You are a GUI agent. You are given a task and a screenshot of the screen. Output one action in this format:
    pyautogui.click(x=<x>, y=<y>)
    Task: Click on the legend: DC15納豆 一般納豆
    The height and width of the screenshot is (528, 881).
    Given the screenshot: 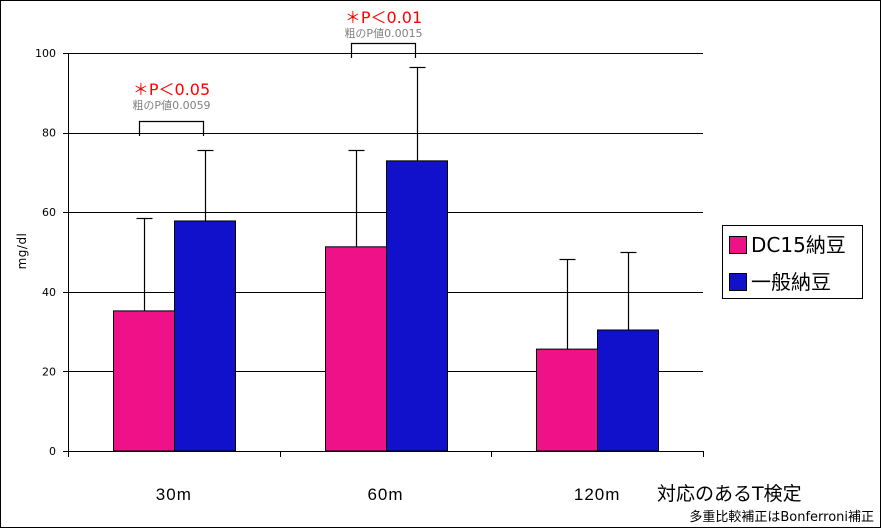 What is the action you would take?
    pyautogui.click(x=792, y=262)
    